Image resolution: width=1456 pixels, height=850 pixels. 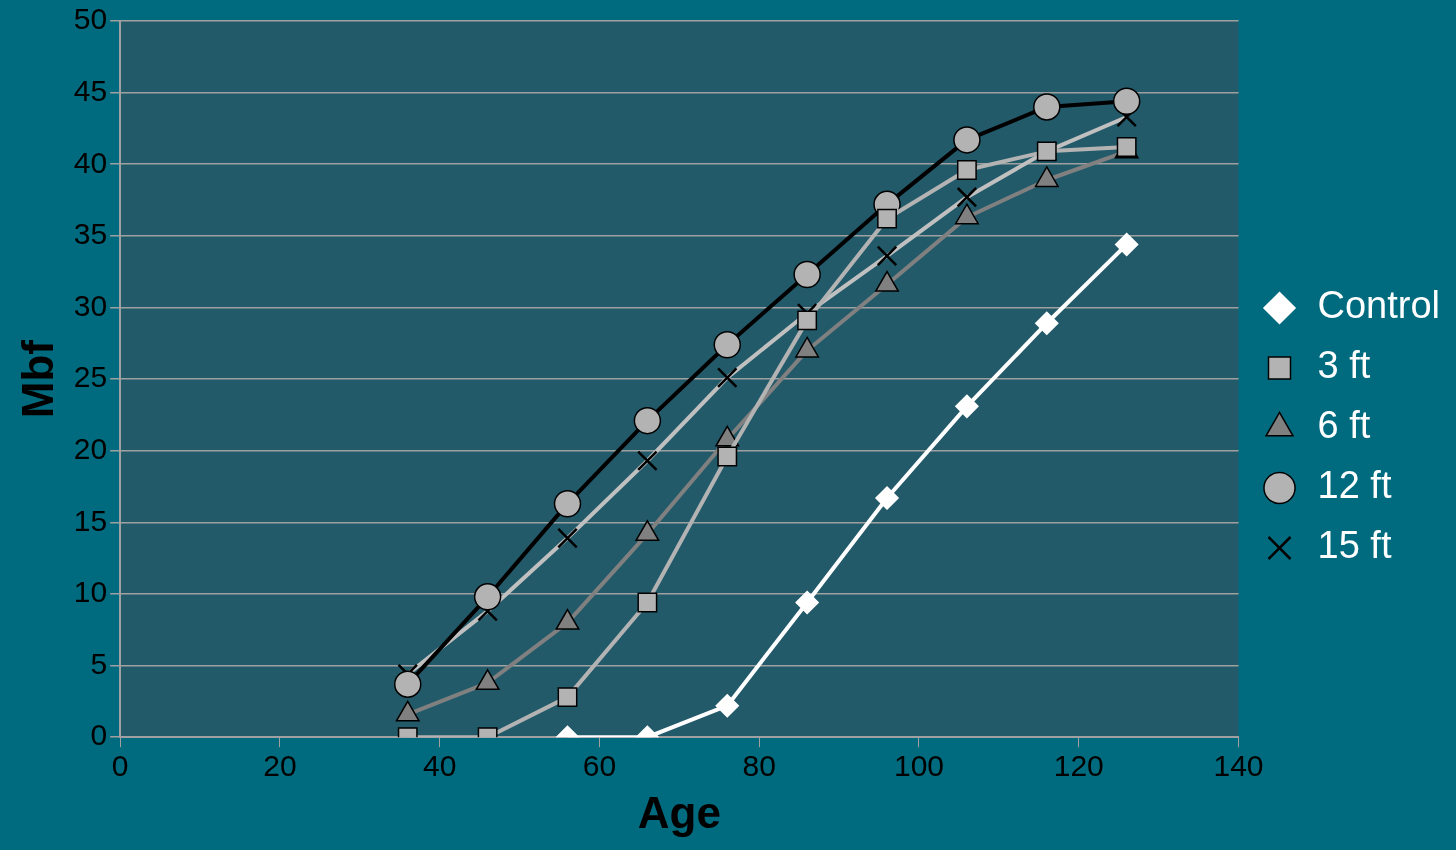 I want to click on y-tick-label: 50, so click(x=90, y=19).